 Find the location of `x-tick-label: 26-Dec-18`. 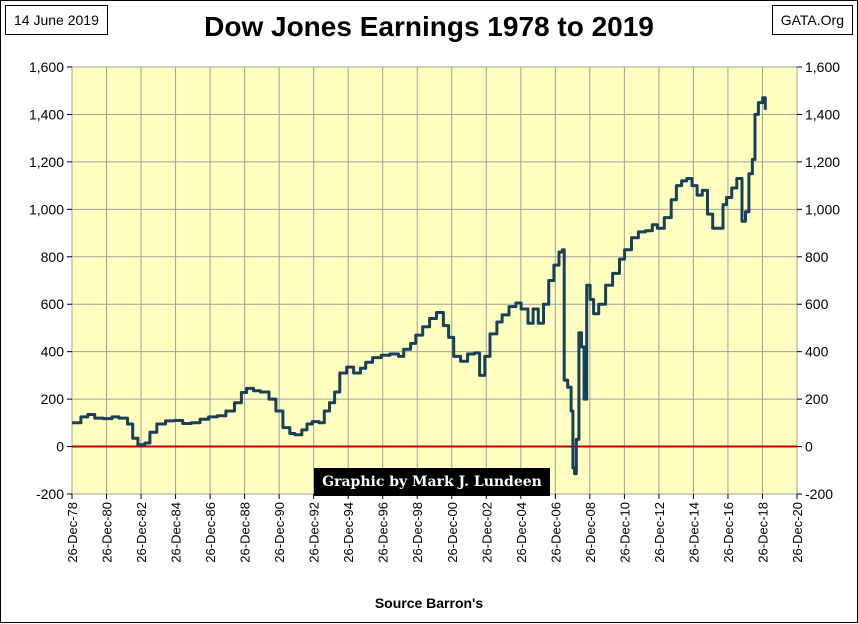

x-tick-label: 26-Dec-18 is located at coordinates (762, 532).